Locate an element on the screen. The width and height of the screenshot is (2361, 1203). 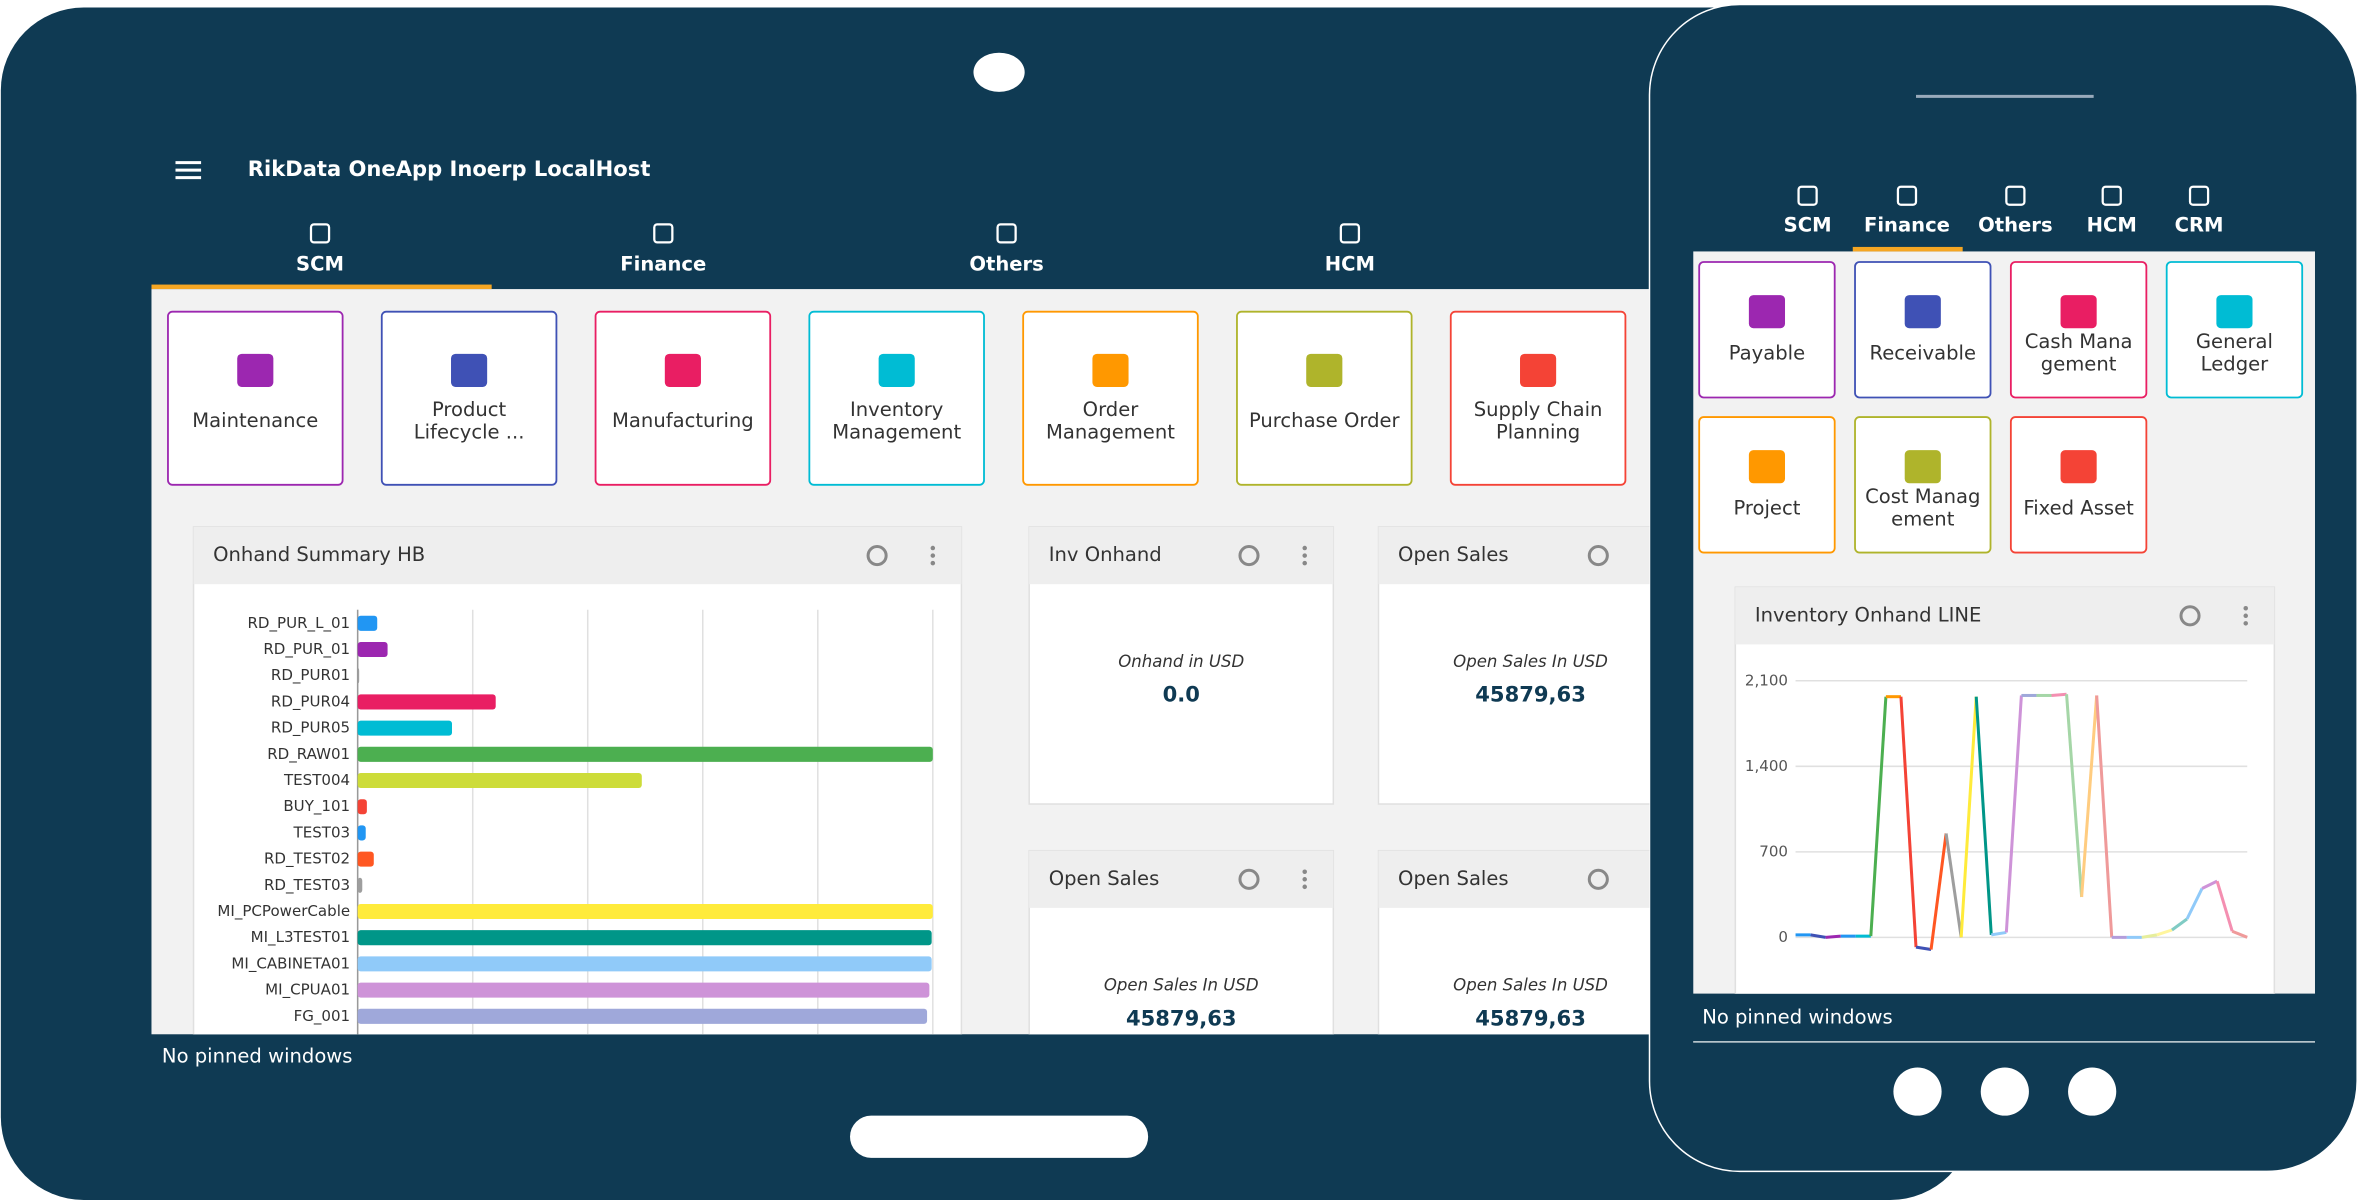
widget-value: 0.0 is located at coordinates (1181, 694).